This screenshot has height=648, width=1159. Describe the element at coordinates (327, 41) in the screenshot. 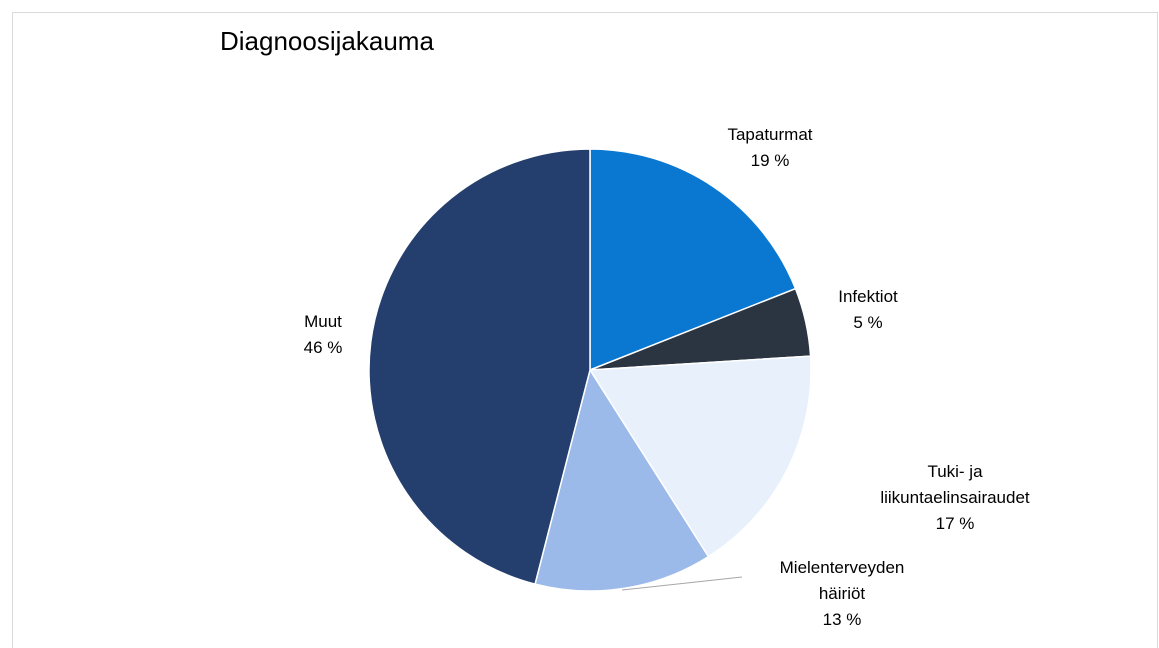

I see `chart-title: Diagnoosijakauma` at that location.